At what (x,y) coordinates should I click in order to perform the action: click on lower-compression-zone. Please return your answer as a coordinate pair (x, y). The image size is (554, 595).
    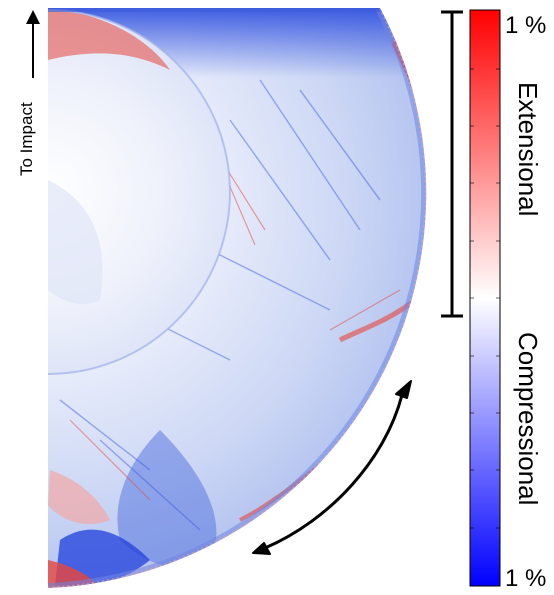
    Looking at the image, I should click on (167, 499).